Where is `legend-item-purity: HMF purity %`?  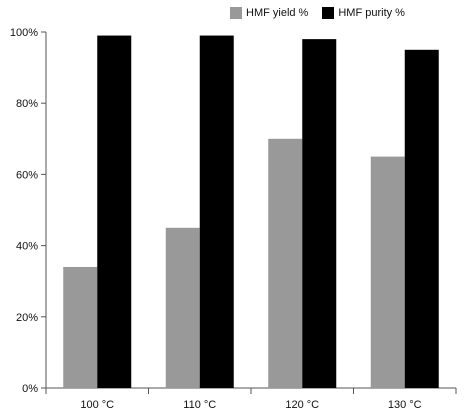
legend-item-purity: HMF purity % is located at coordinates (363, 13).